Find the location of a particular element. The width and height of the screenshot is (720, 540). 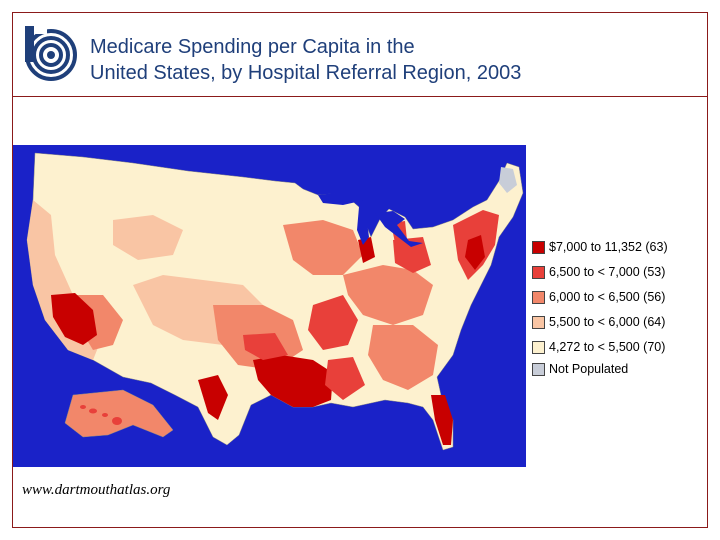

lake-huron-erie is located at coordinates (399, 229).